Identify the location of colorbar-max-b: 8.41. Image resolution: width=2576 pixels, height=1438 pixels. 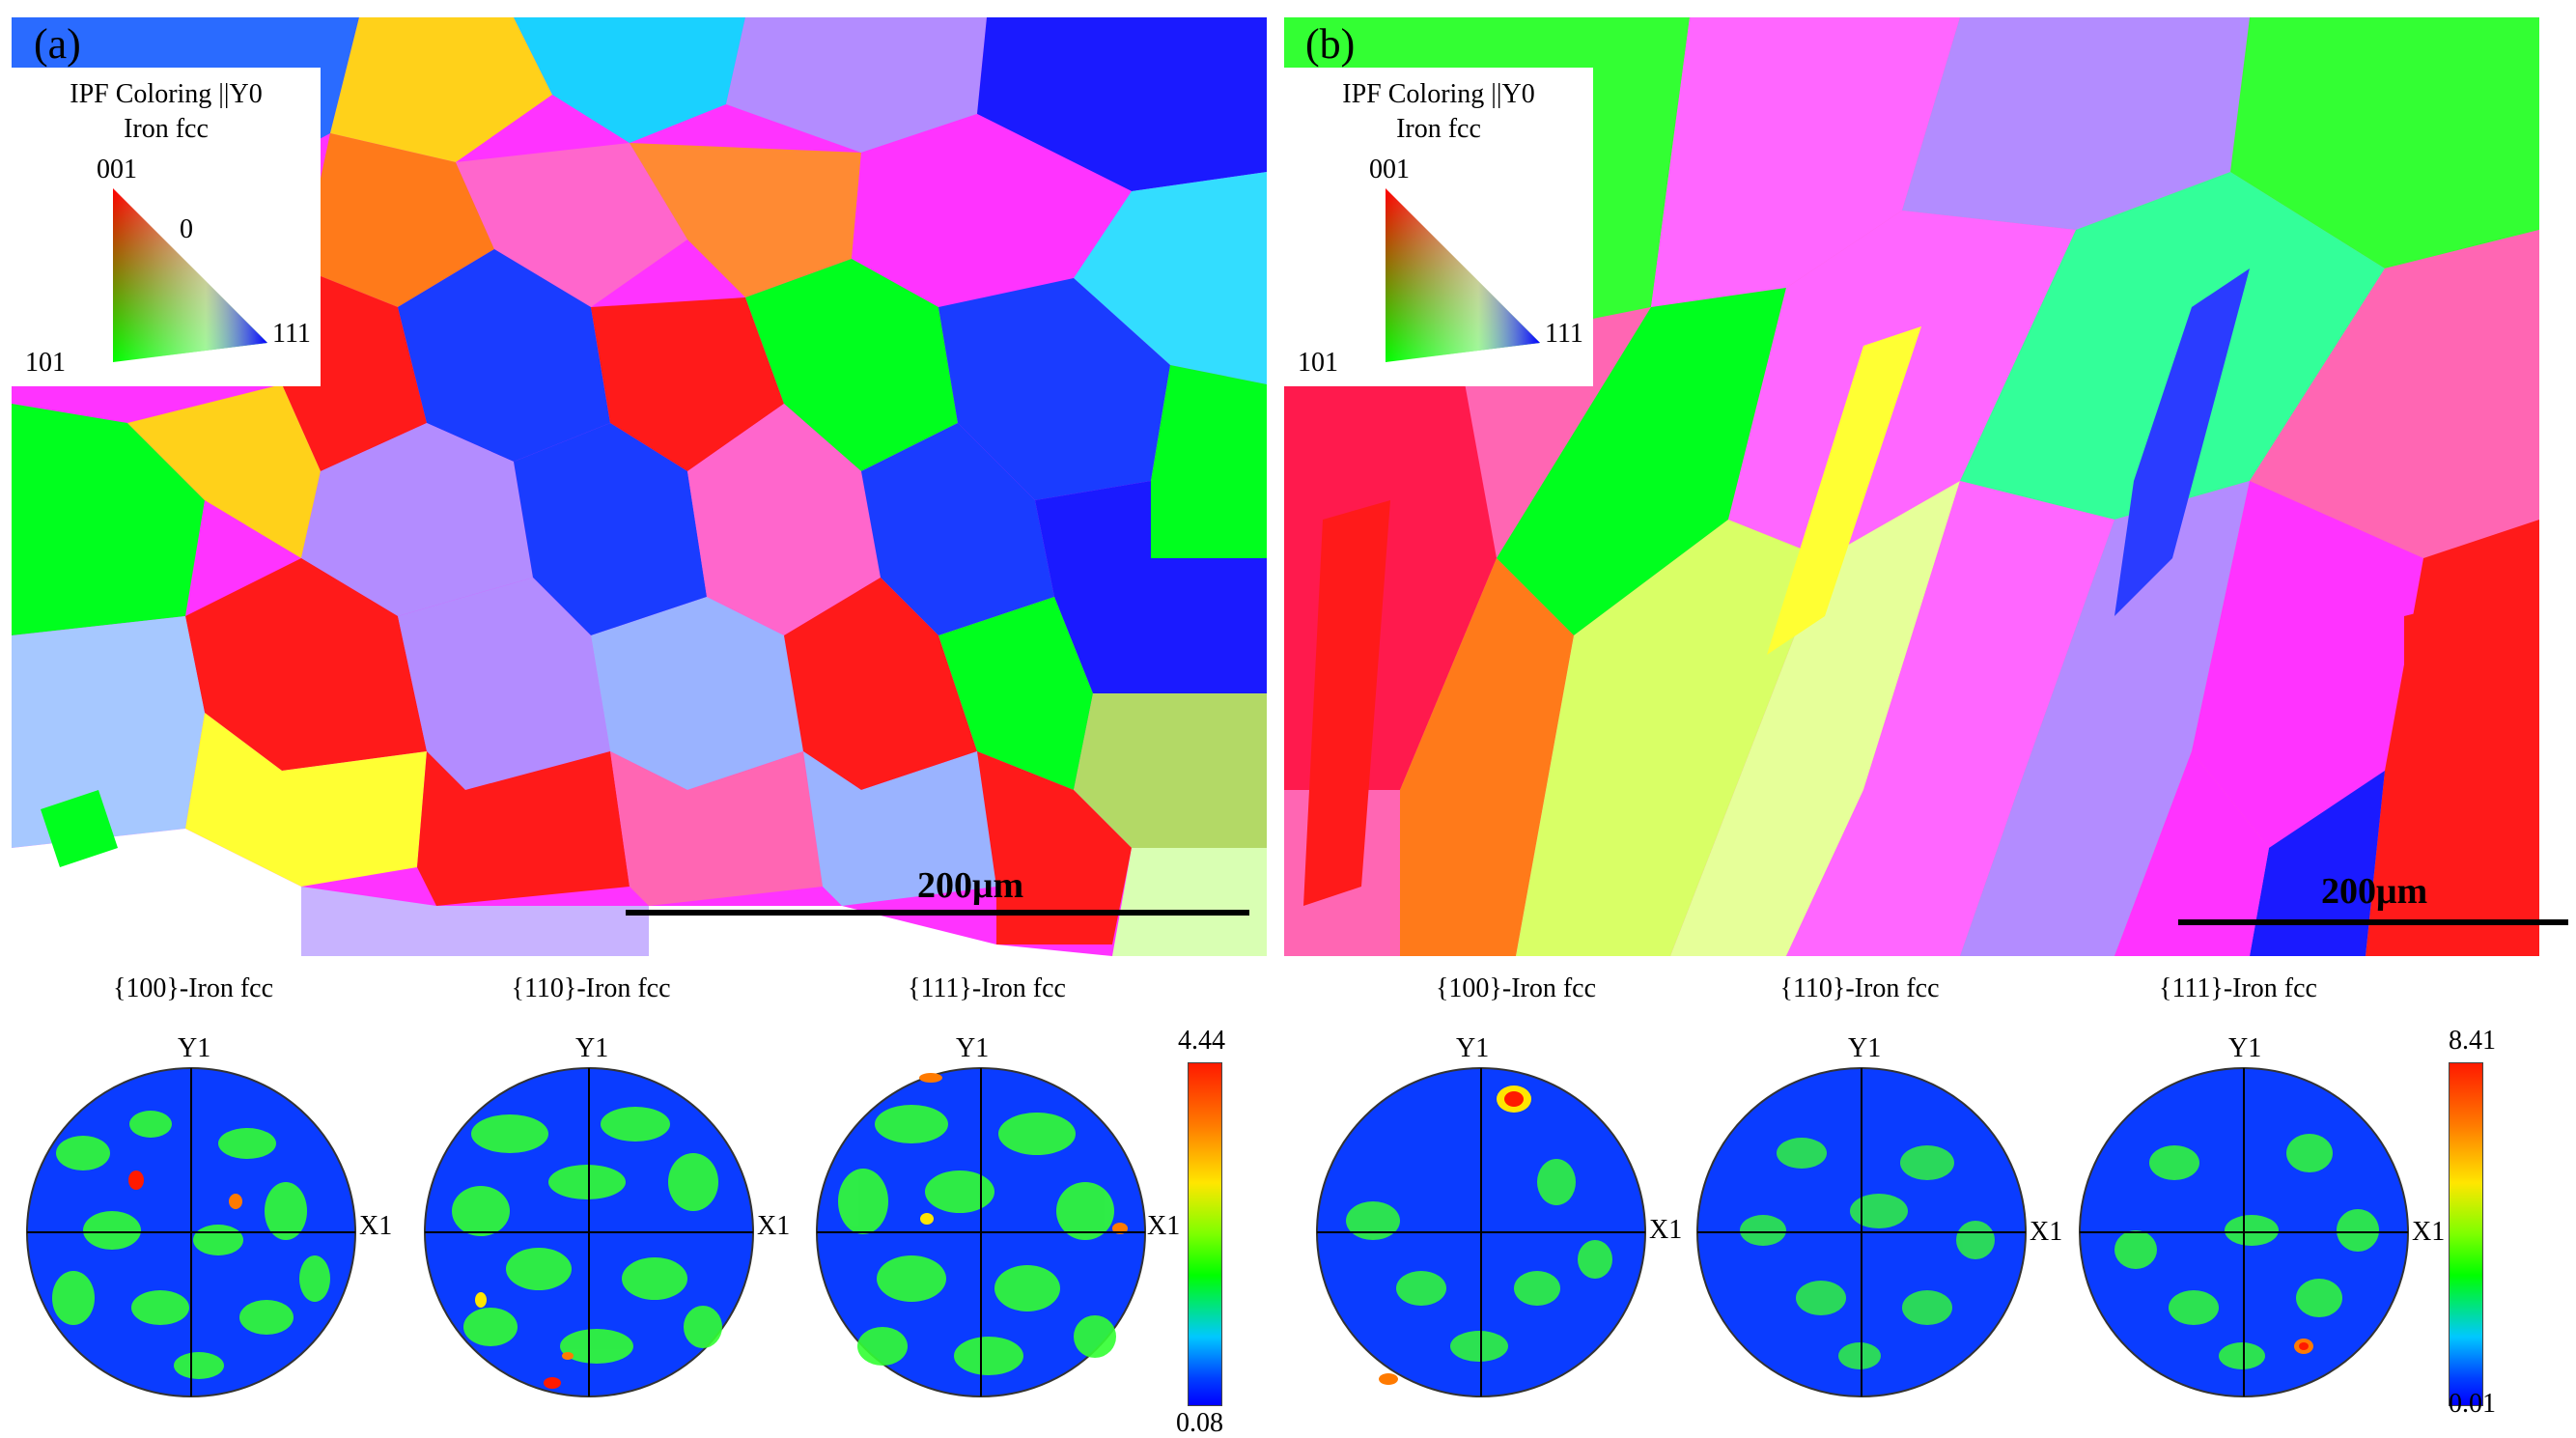
(2473, 1041).